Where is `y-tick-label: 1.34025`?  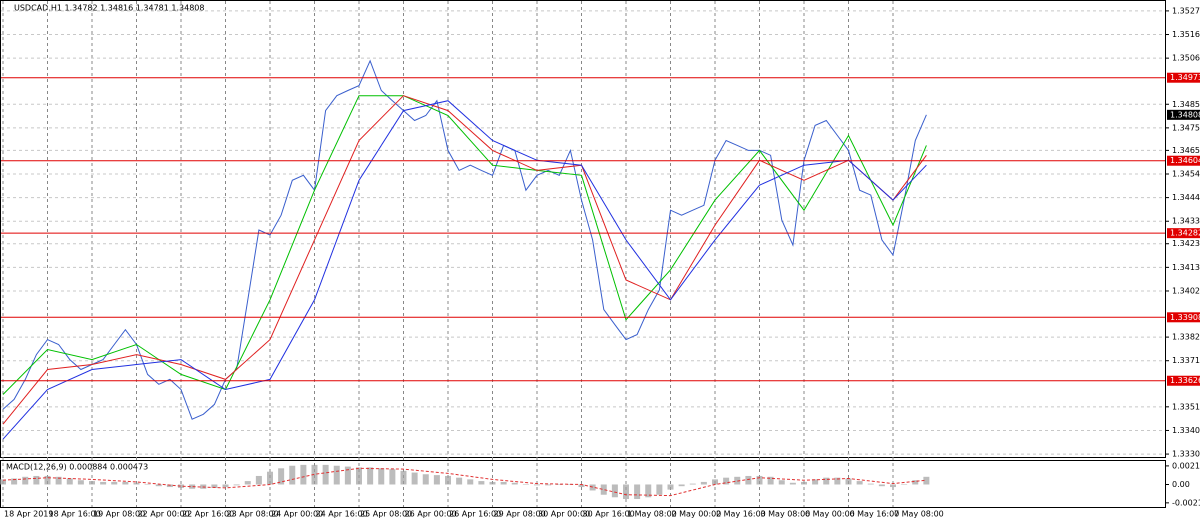
y-tick-label: 1.34025 is located at coordinates (1186, 290).